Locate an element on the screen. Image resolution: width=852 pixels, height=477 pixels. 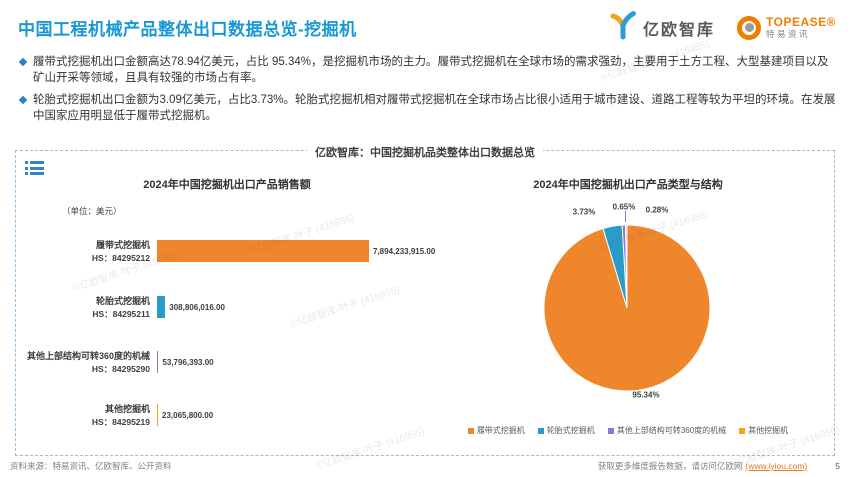
bar-category-label: 轮胎式挖掘机 HS：84295211 is located at coordinates (121, 307).